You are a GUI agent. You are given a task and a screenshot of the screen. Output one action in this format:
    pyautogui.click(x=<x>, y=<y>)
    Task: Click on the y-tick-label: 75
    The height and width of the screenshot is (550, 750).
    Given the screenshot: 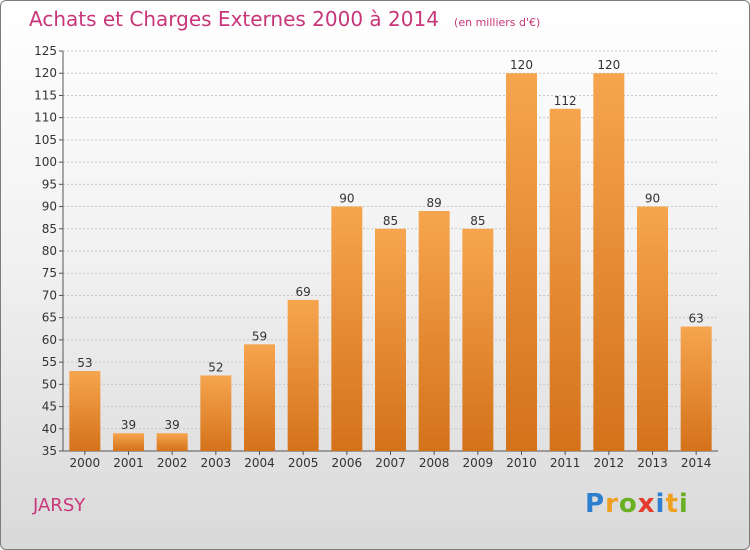 What is the action you would take?
    pyautogui.click(x=49, y=273)
    